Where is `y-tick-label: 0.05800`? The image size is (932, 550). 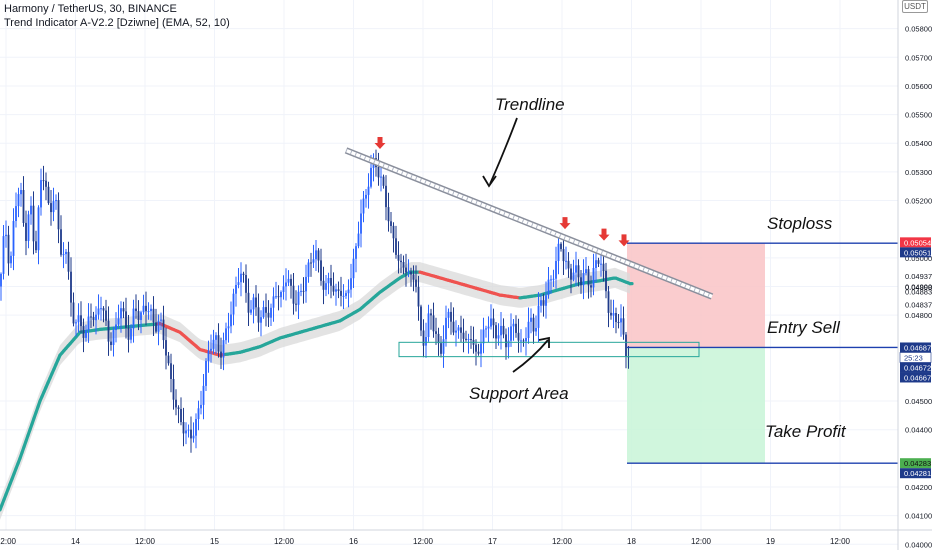
y-tick-label: 0.05800 is located at coordinates (918, 29).